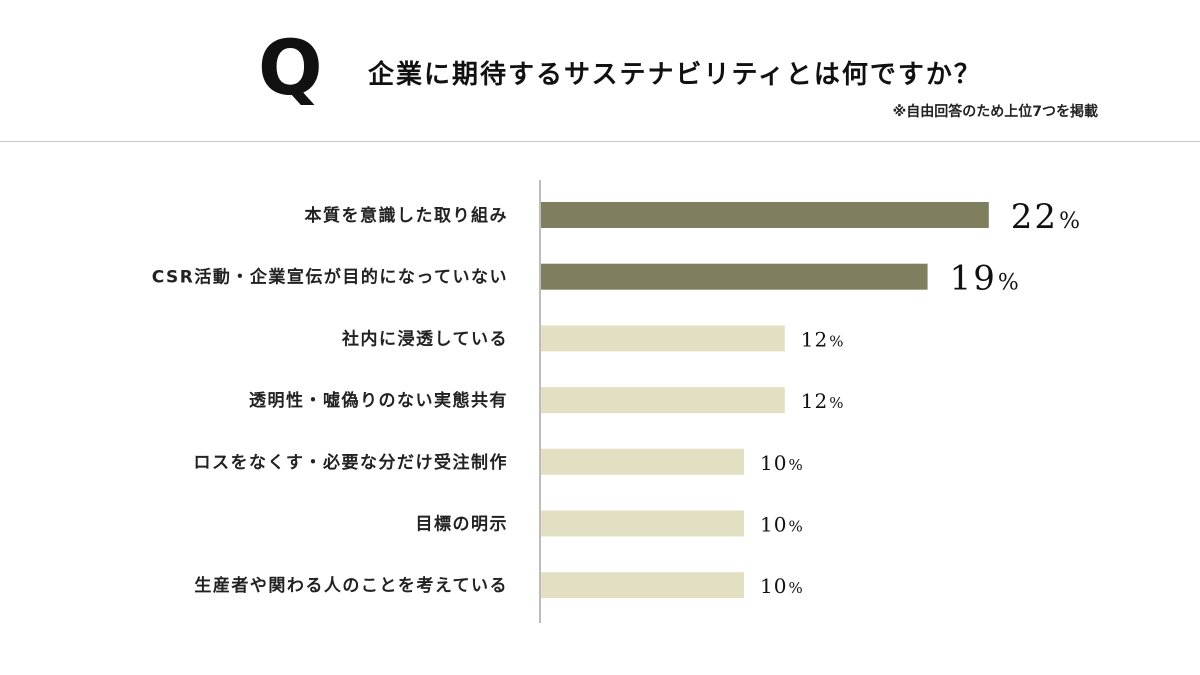  Describe the element at coordinates (330, 277) in the screenshot. I see `category-label: CSR活動・企業宣伝が目的になっていない` at that location.